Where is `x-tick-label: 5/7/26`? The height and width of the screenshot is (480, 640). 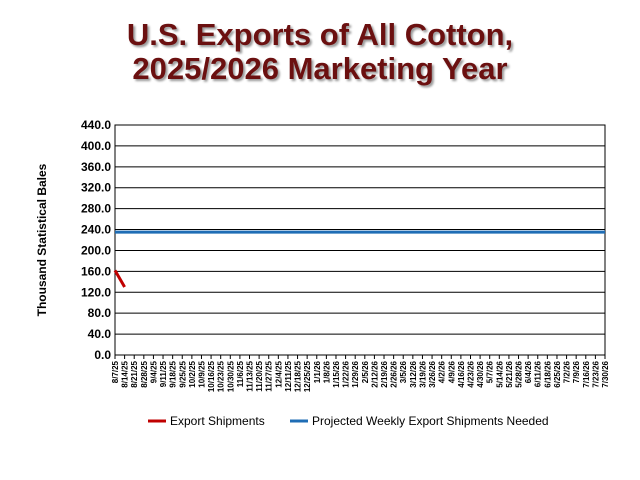 x-tick-label: 5/7/26 is located at coordinates (490, 371).